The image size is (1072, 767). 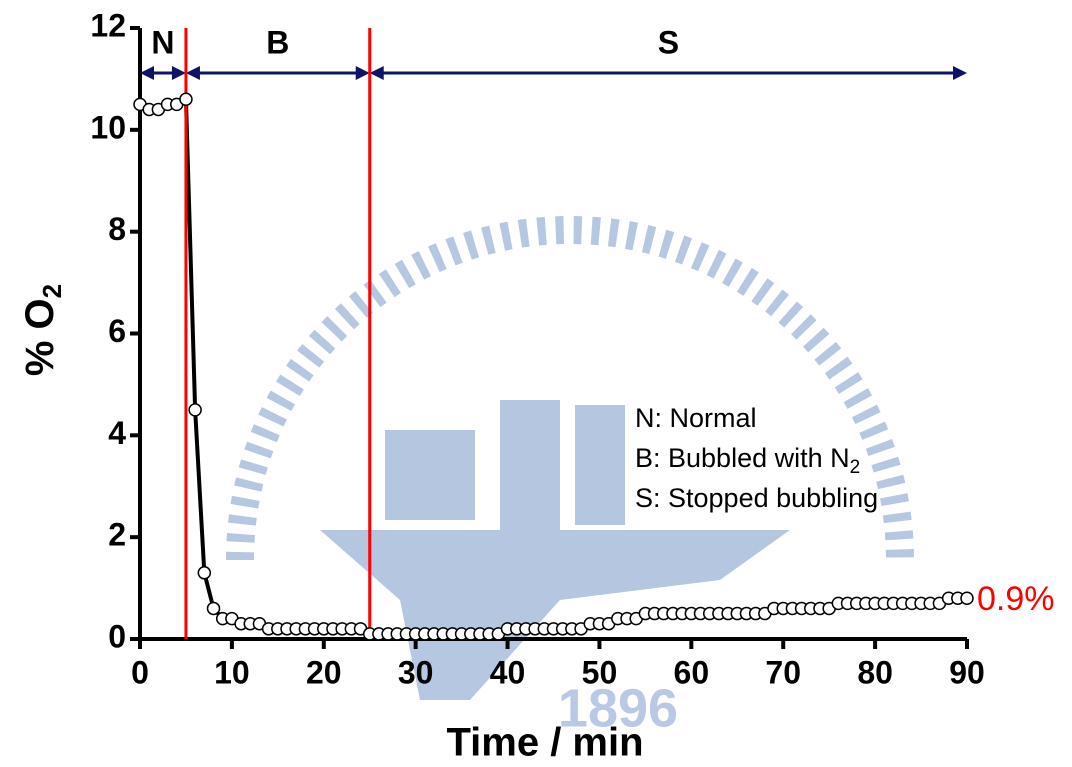 What do you see at coordinates (108, 25) in the screenshot?
I see `y-tick-label: 12` at bounding box center [108, 25].